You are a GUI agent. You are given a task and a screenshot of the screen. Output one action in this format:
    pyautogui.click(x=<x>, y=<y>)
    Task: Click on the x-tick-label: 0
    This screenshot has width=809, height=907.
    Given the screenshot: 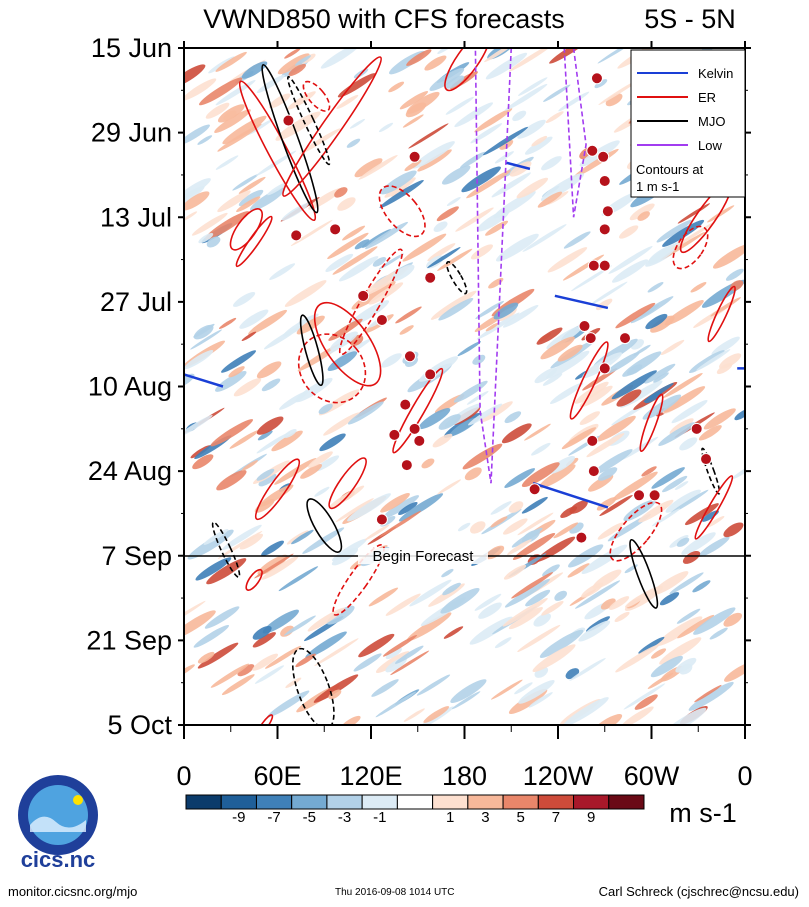 What is the action you would take?
    pyautogui.click(x=183, y=776)
    